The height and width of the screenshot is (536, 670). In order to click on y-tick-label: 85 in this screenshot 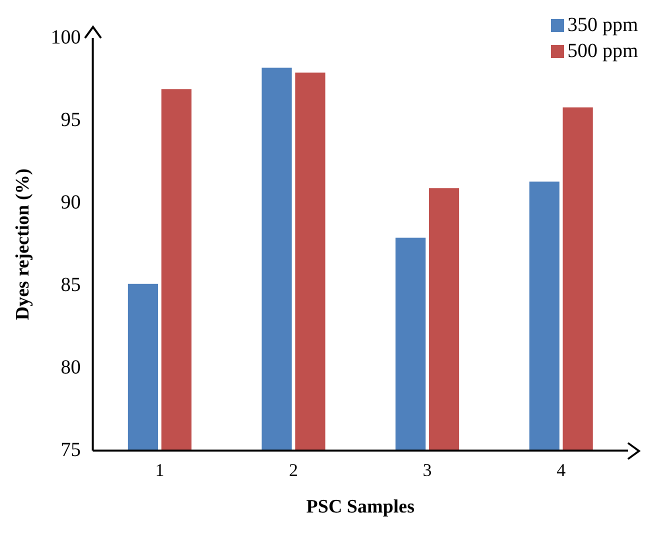, I will do `click(70, 285)`.